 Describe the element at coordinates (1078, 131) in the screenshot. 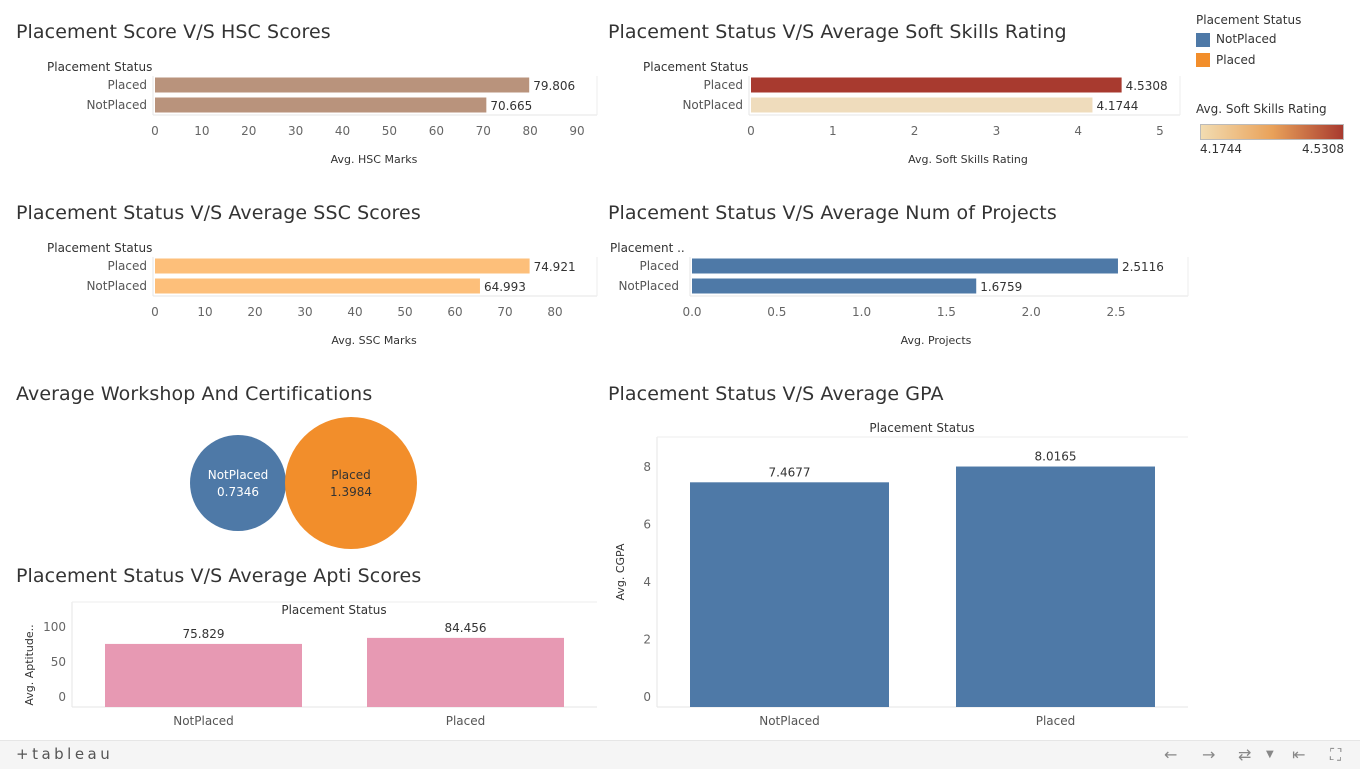

I see `soft-tick-label: 4` at that location.